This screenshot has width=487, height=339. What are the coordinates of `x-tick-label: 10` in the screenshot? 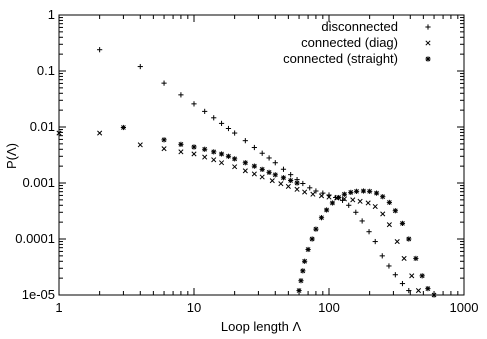 It's located at (194, 307).